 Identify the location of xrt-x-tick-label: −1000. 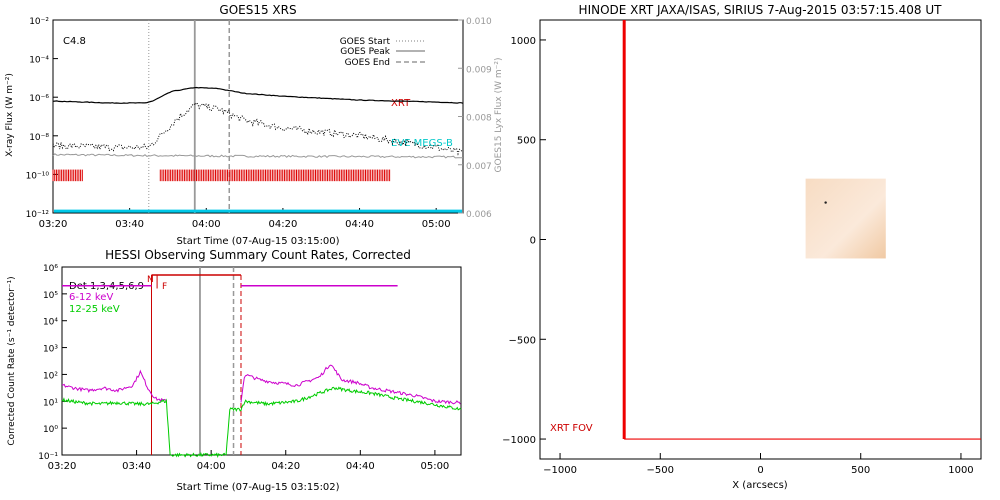
(560, 470).